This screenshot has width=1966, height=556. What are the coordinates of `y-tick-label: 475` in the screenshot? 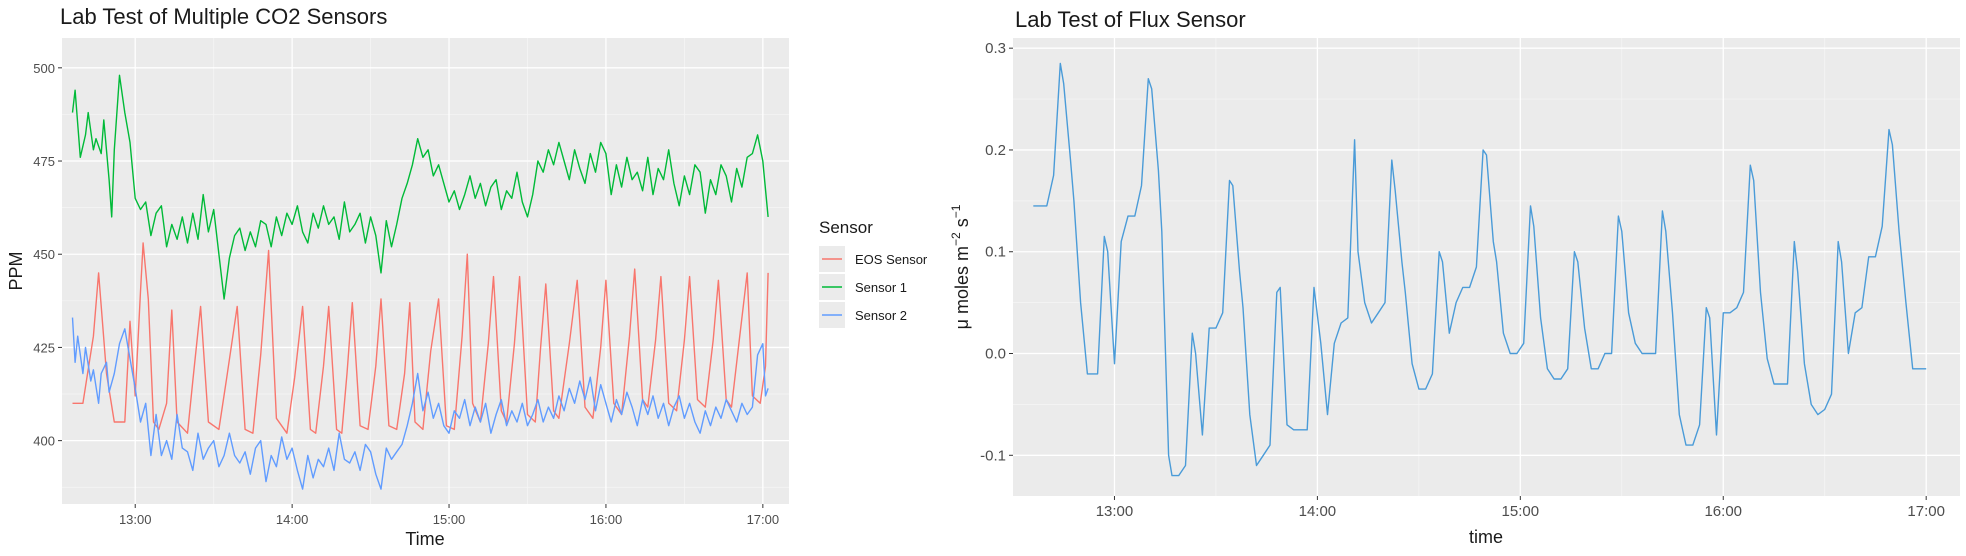 It's located at (44, 161).